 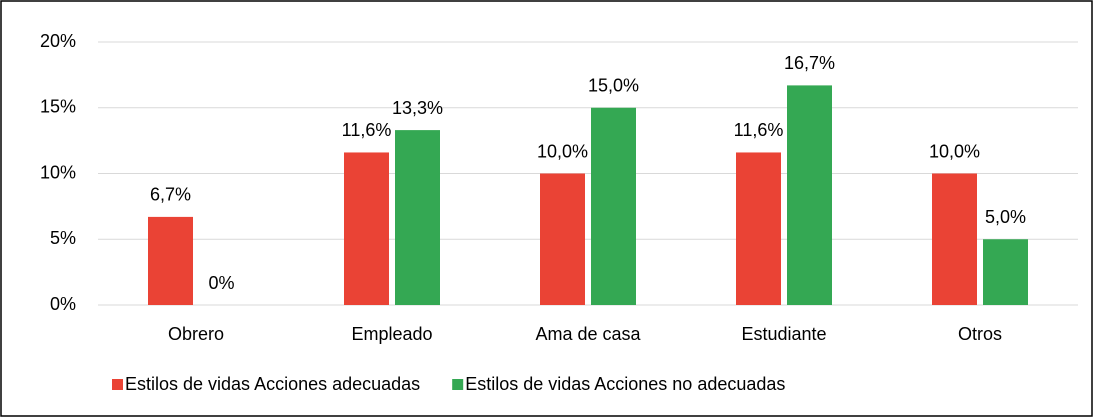 I want to click on y-tick-label: 0%, so click(x=63, y=304).